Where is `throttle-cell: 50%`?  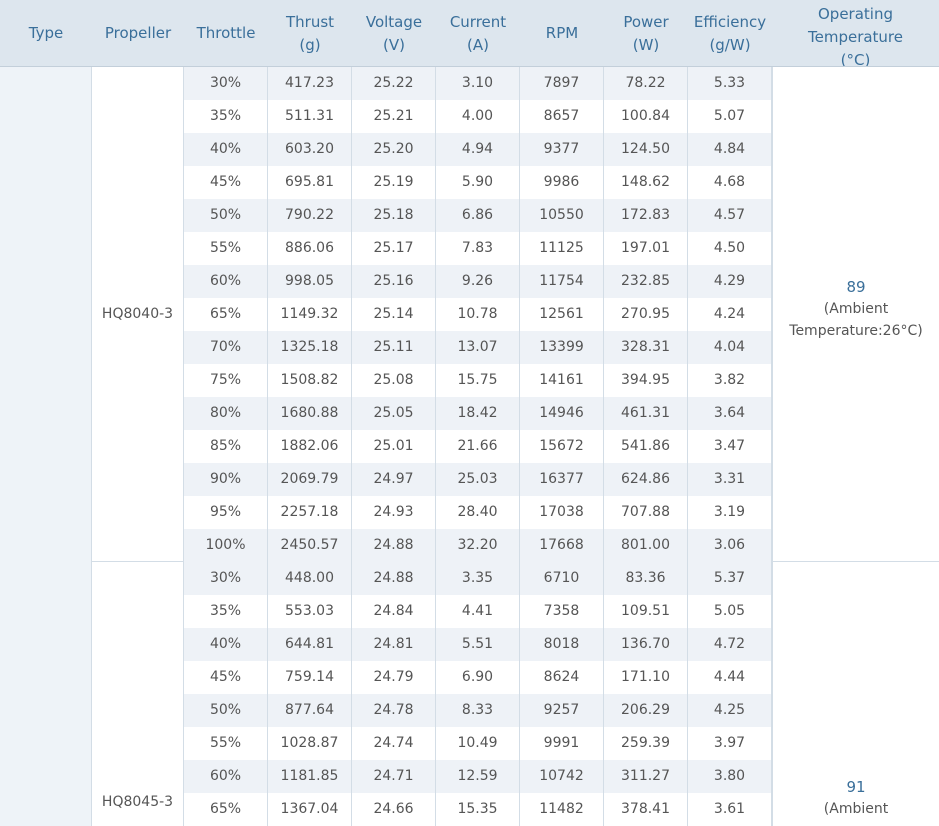
throttle-cell: 50% is located at coordinates (226, 710).